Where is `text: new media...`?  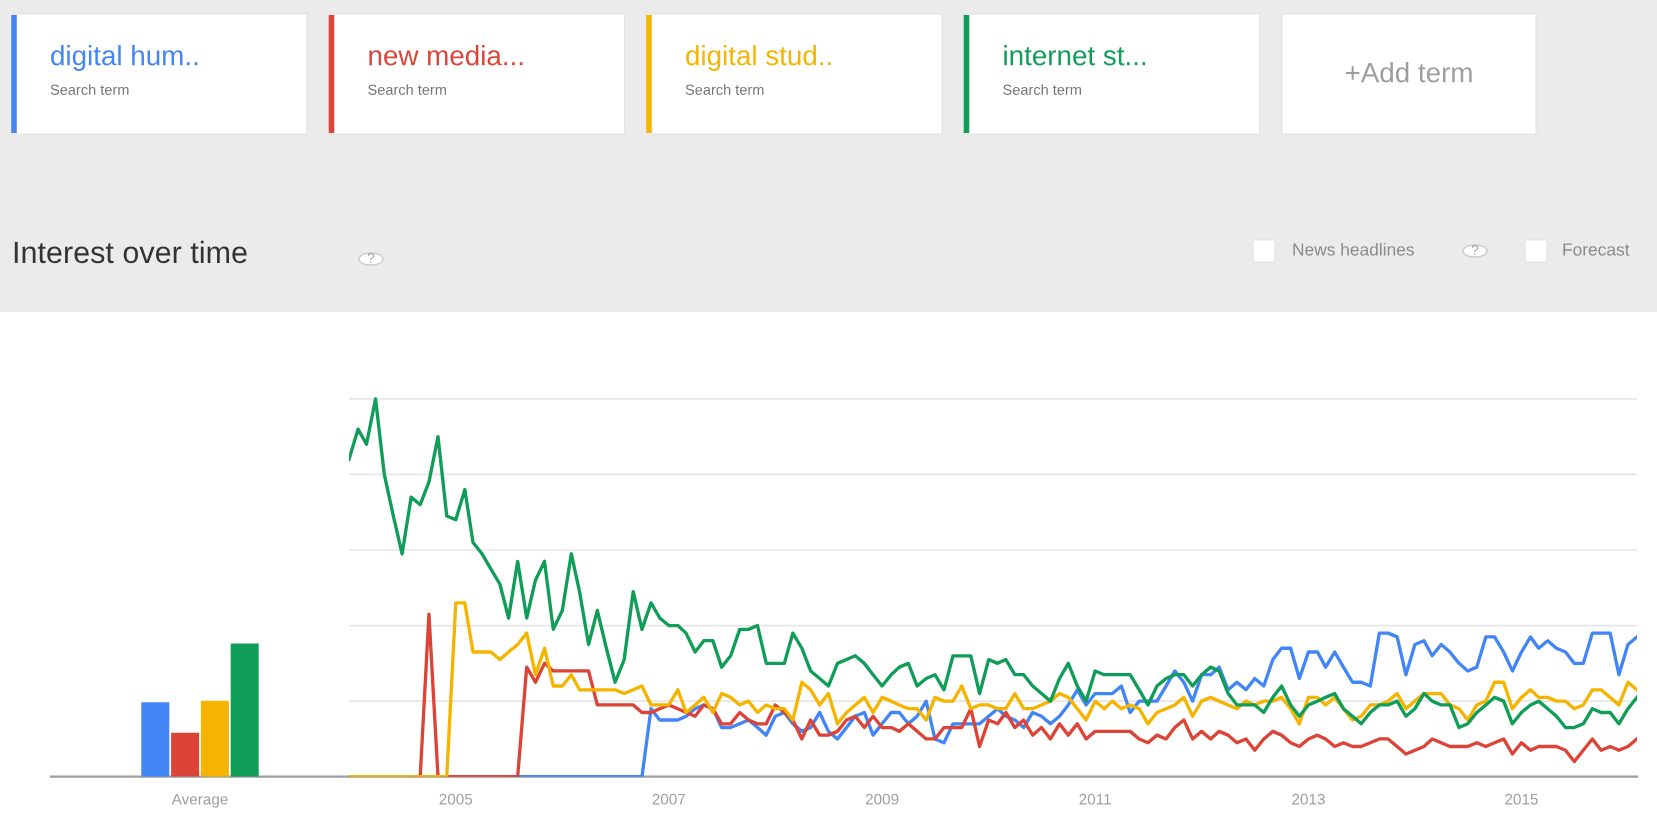
text: new media... is located at coordinates (446, 55).